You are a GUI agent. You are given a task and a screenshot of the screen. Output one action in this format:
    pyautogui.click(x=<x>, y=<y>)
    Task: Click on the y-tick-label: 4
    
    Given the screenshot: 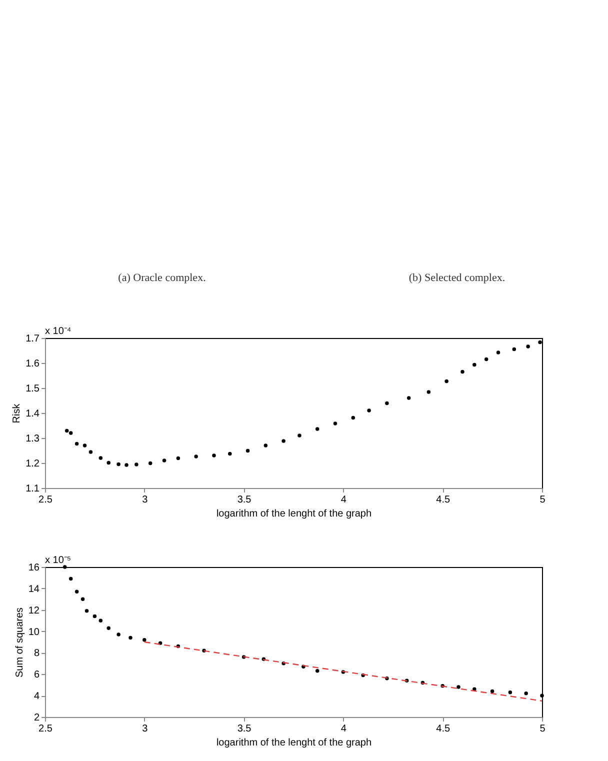 What is the action you would take?
    pyautogui.click(x=37, y=696)
    